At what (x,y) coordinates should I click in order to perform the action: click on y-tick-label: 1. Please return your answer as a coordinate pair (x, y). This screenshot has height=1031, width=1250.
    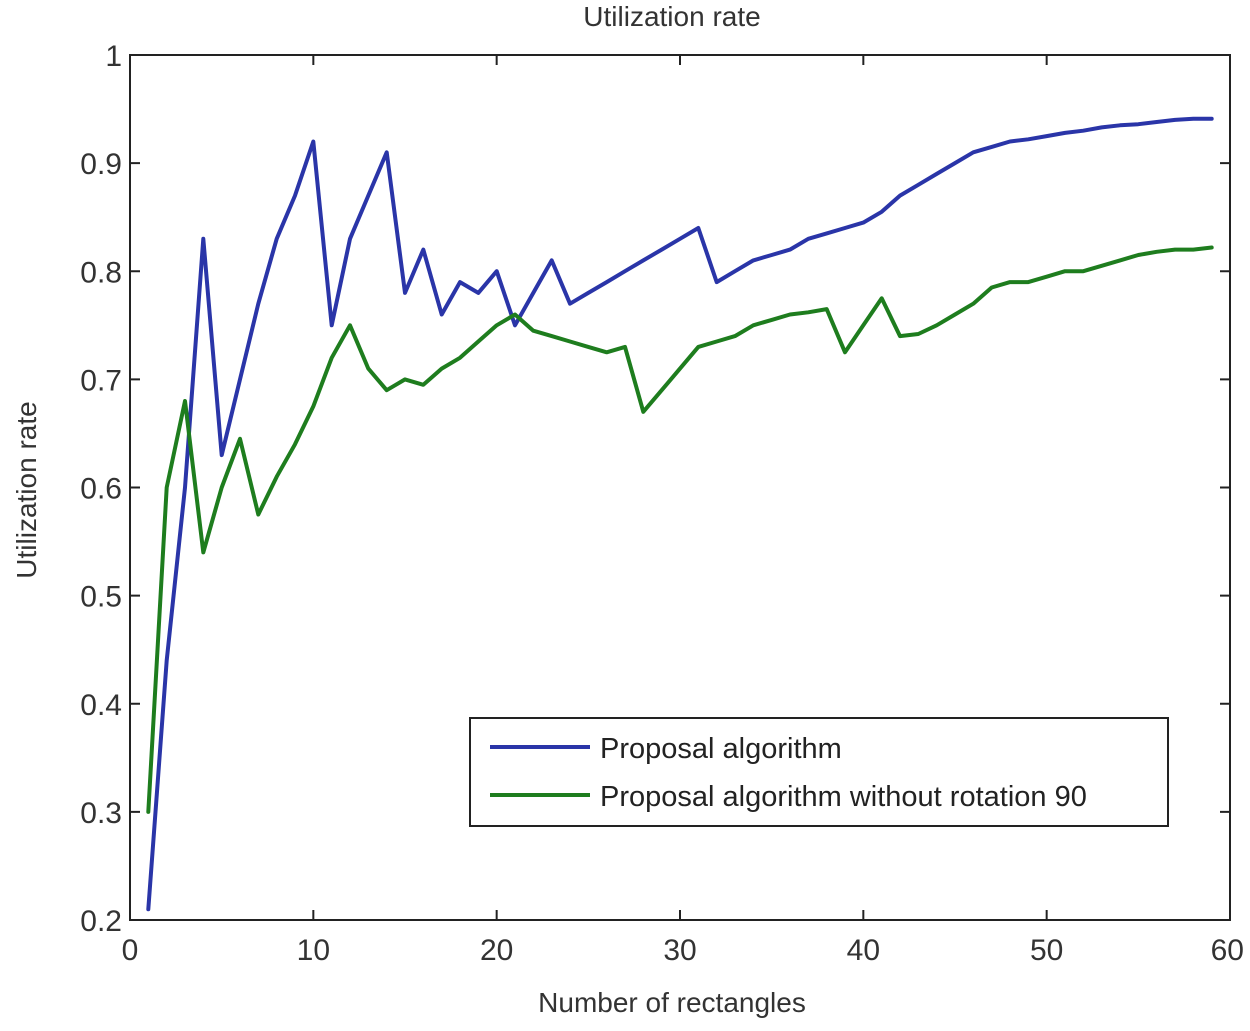
    Looking at the image, I should click on (113, 56).